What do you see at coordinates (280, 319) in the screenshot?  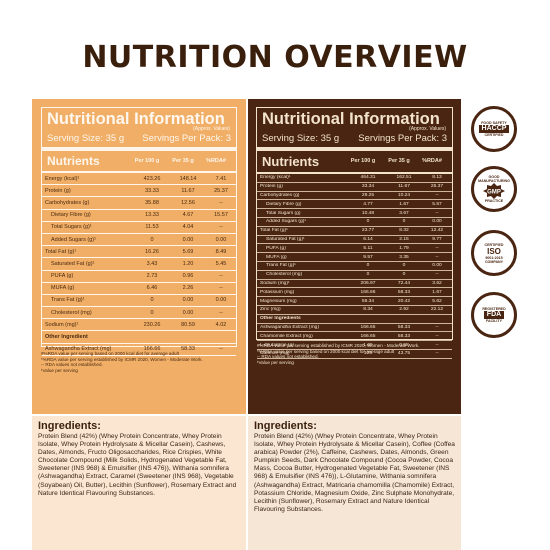 I see `nutrient-name: Other Ingredients` at bounding box center [280, 319].